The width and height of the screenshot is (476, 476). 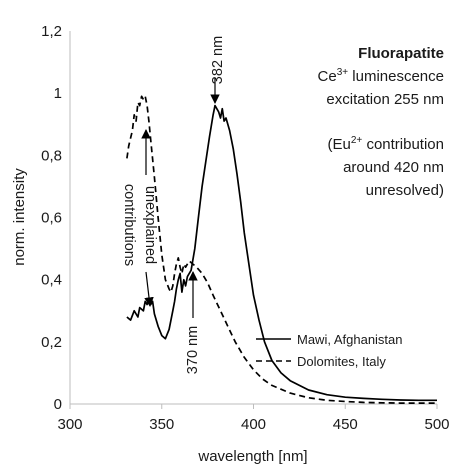 I want to click on x-tick-label: 500, so click(x=436, y=424).